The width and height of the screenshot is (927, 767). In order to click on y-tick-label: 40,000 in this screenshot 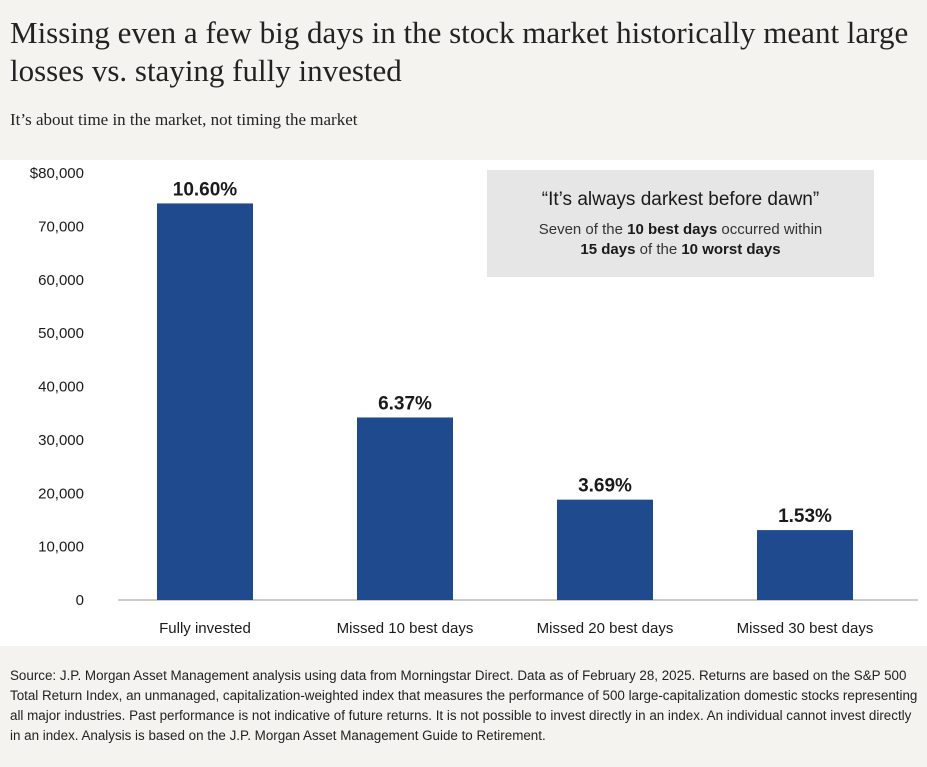, I will do `click(61, 387)`.